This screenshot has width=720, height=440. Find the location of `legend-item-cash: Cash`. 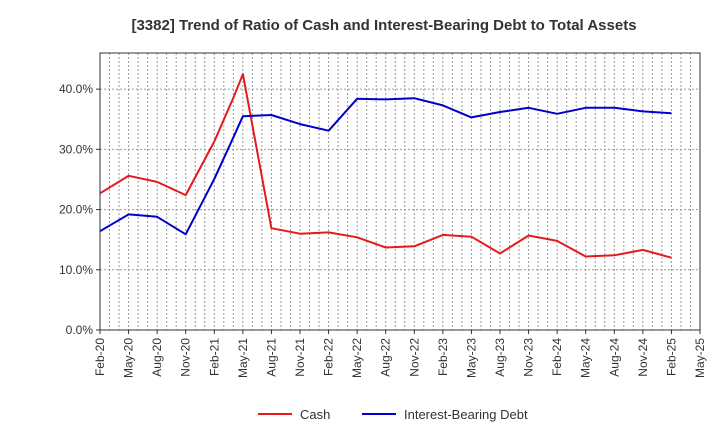

legend-item-cash: Cash is located at coordinates (294, 414).